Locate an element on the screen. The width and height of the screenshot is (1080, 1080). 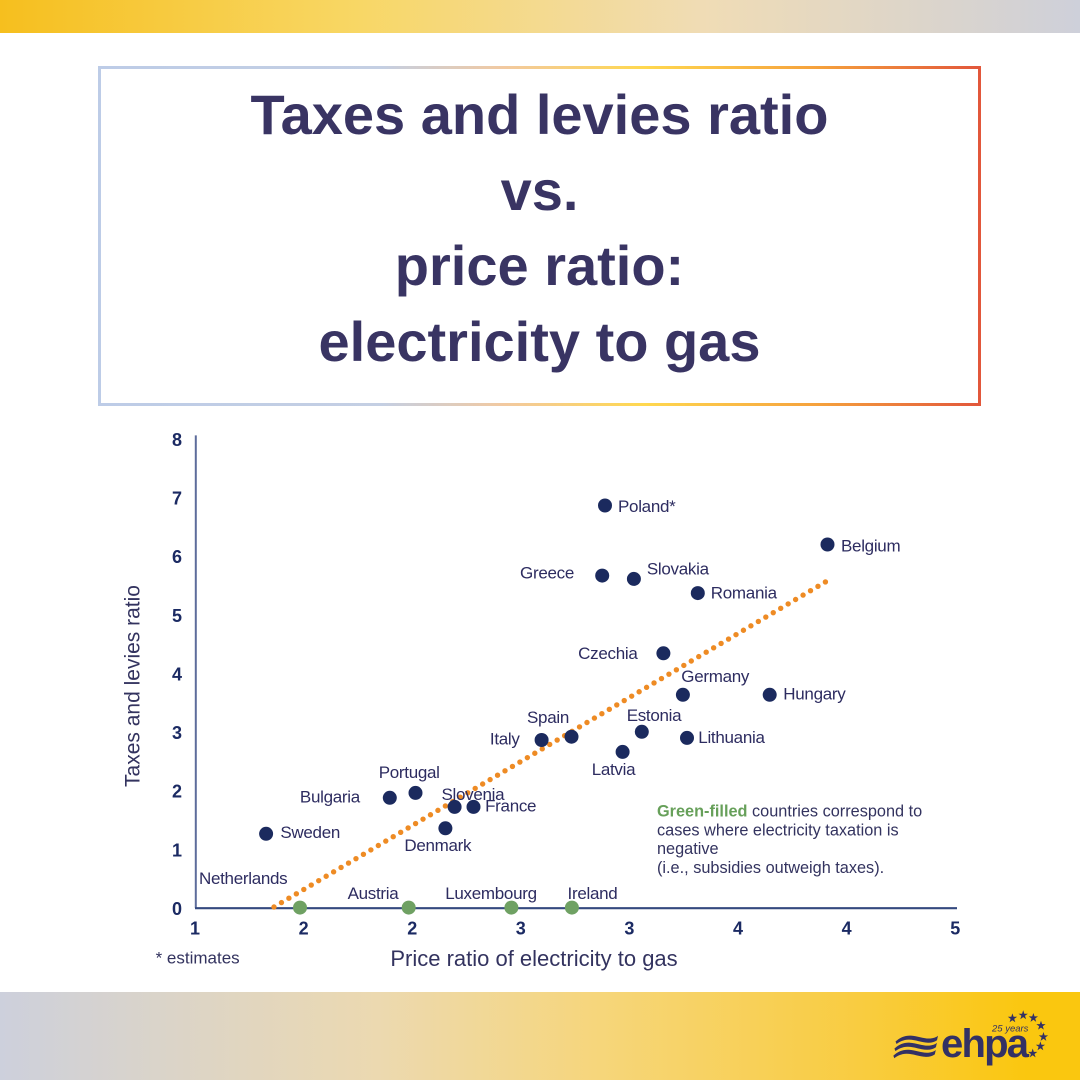
svg-text: Belgium is located at coordinates (870, 546).